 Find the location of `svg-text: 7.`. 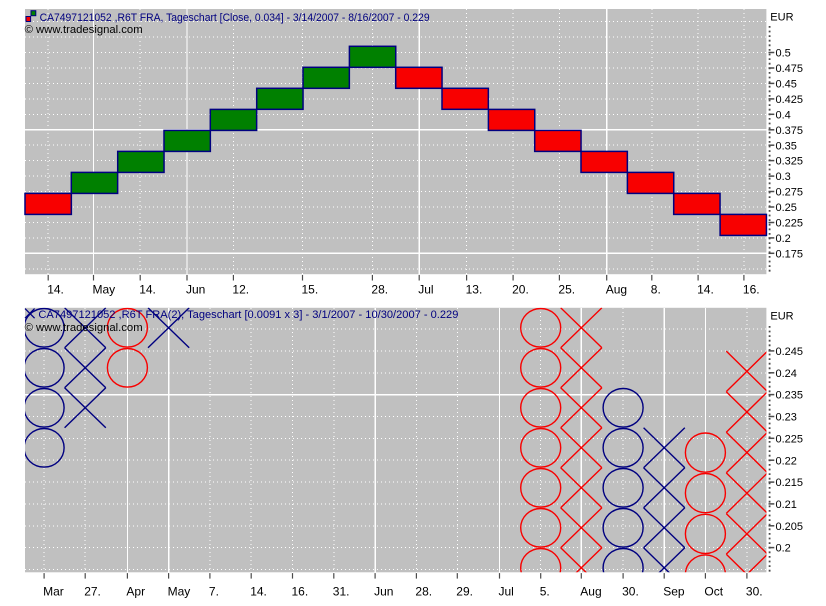

svg-text: 7. is located at coordinates (214, 591).